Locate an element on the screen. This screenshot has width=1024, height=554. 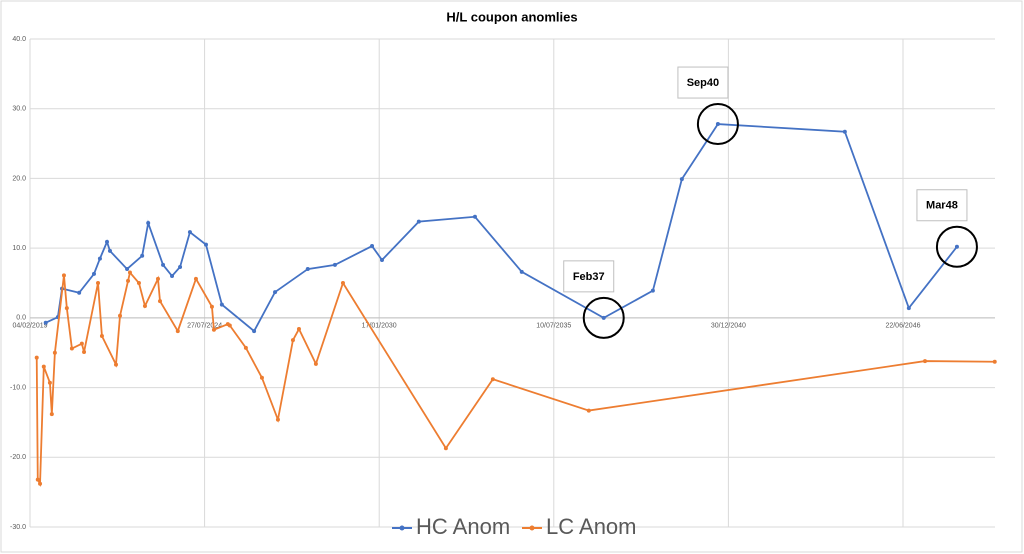
x-tick-label: 27/07/2024 is located at coordinates (204, 326).